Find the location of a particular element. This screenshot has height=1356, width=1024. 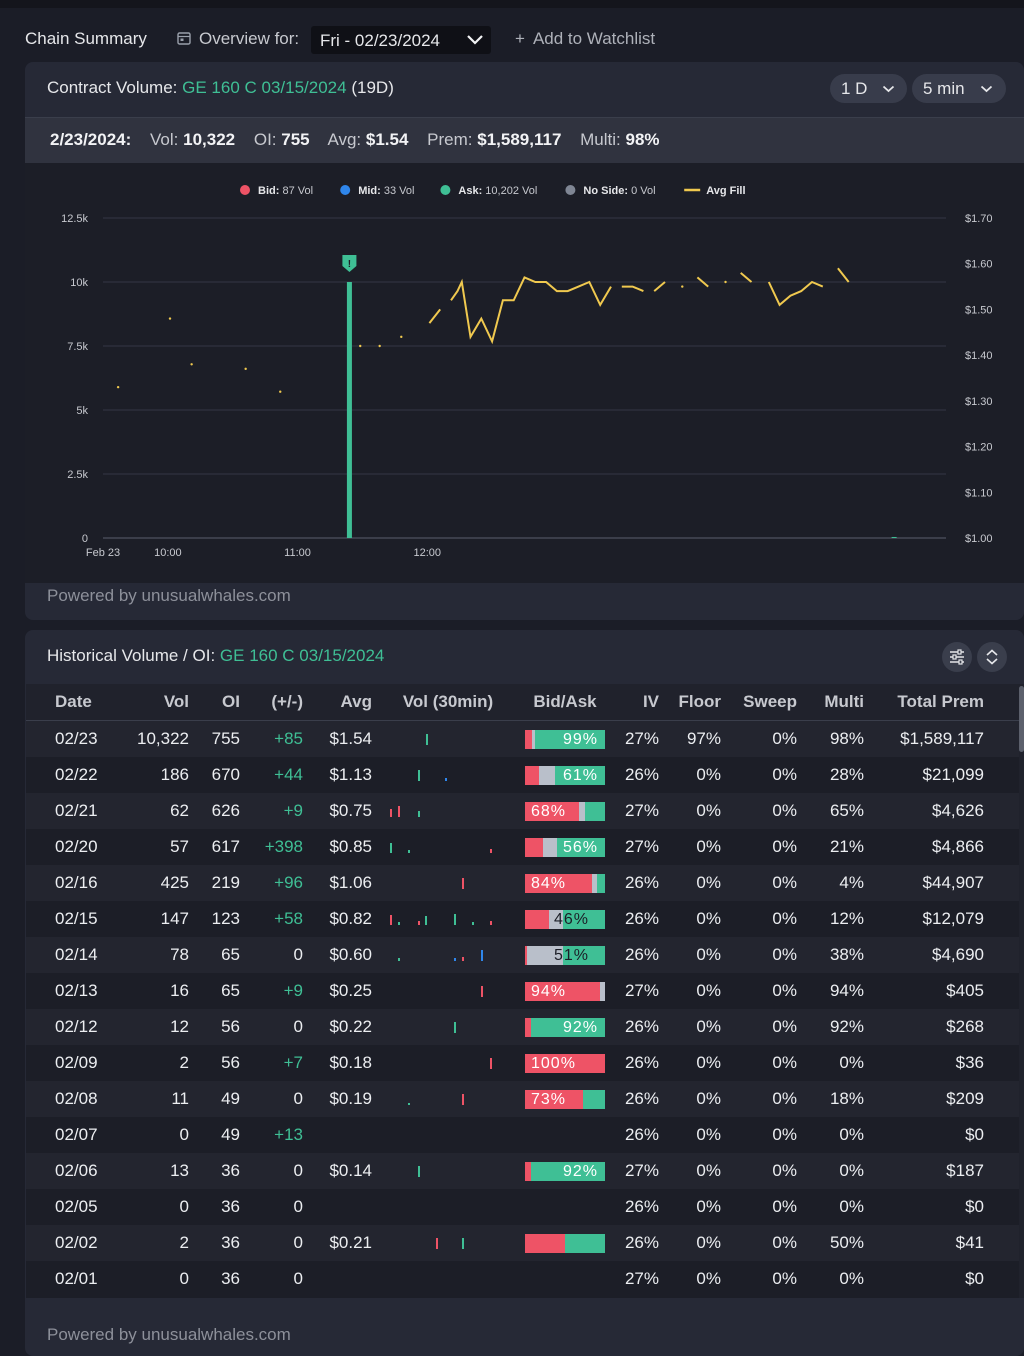

filter-settings-button is located at coordinates (957, 657).